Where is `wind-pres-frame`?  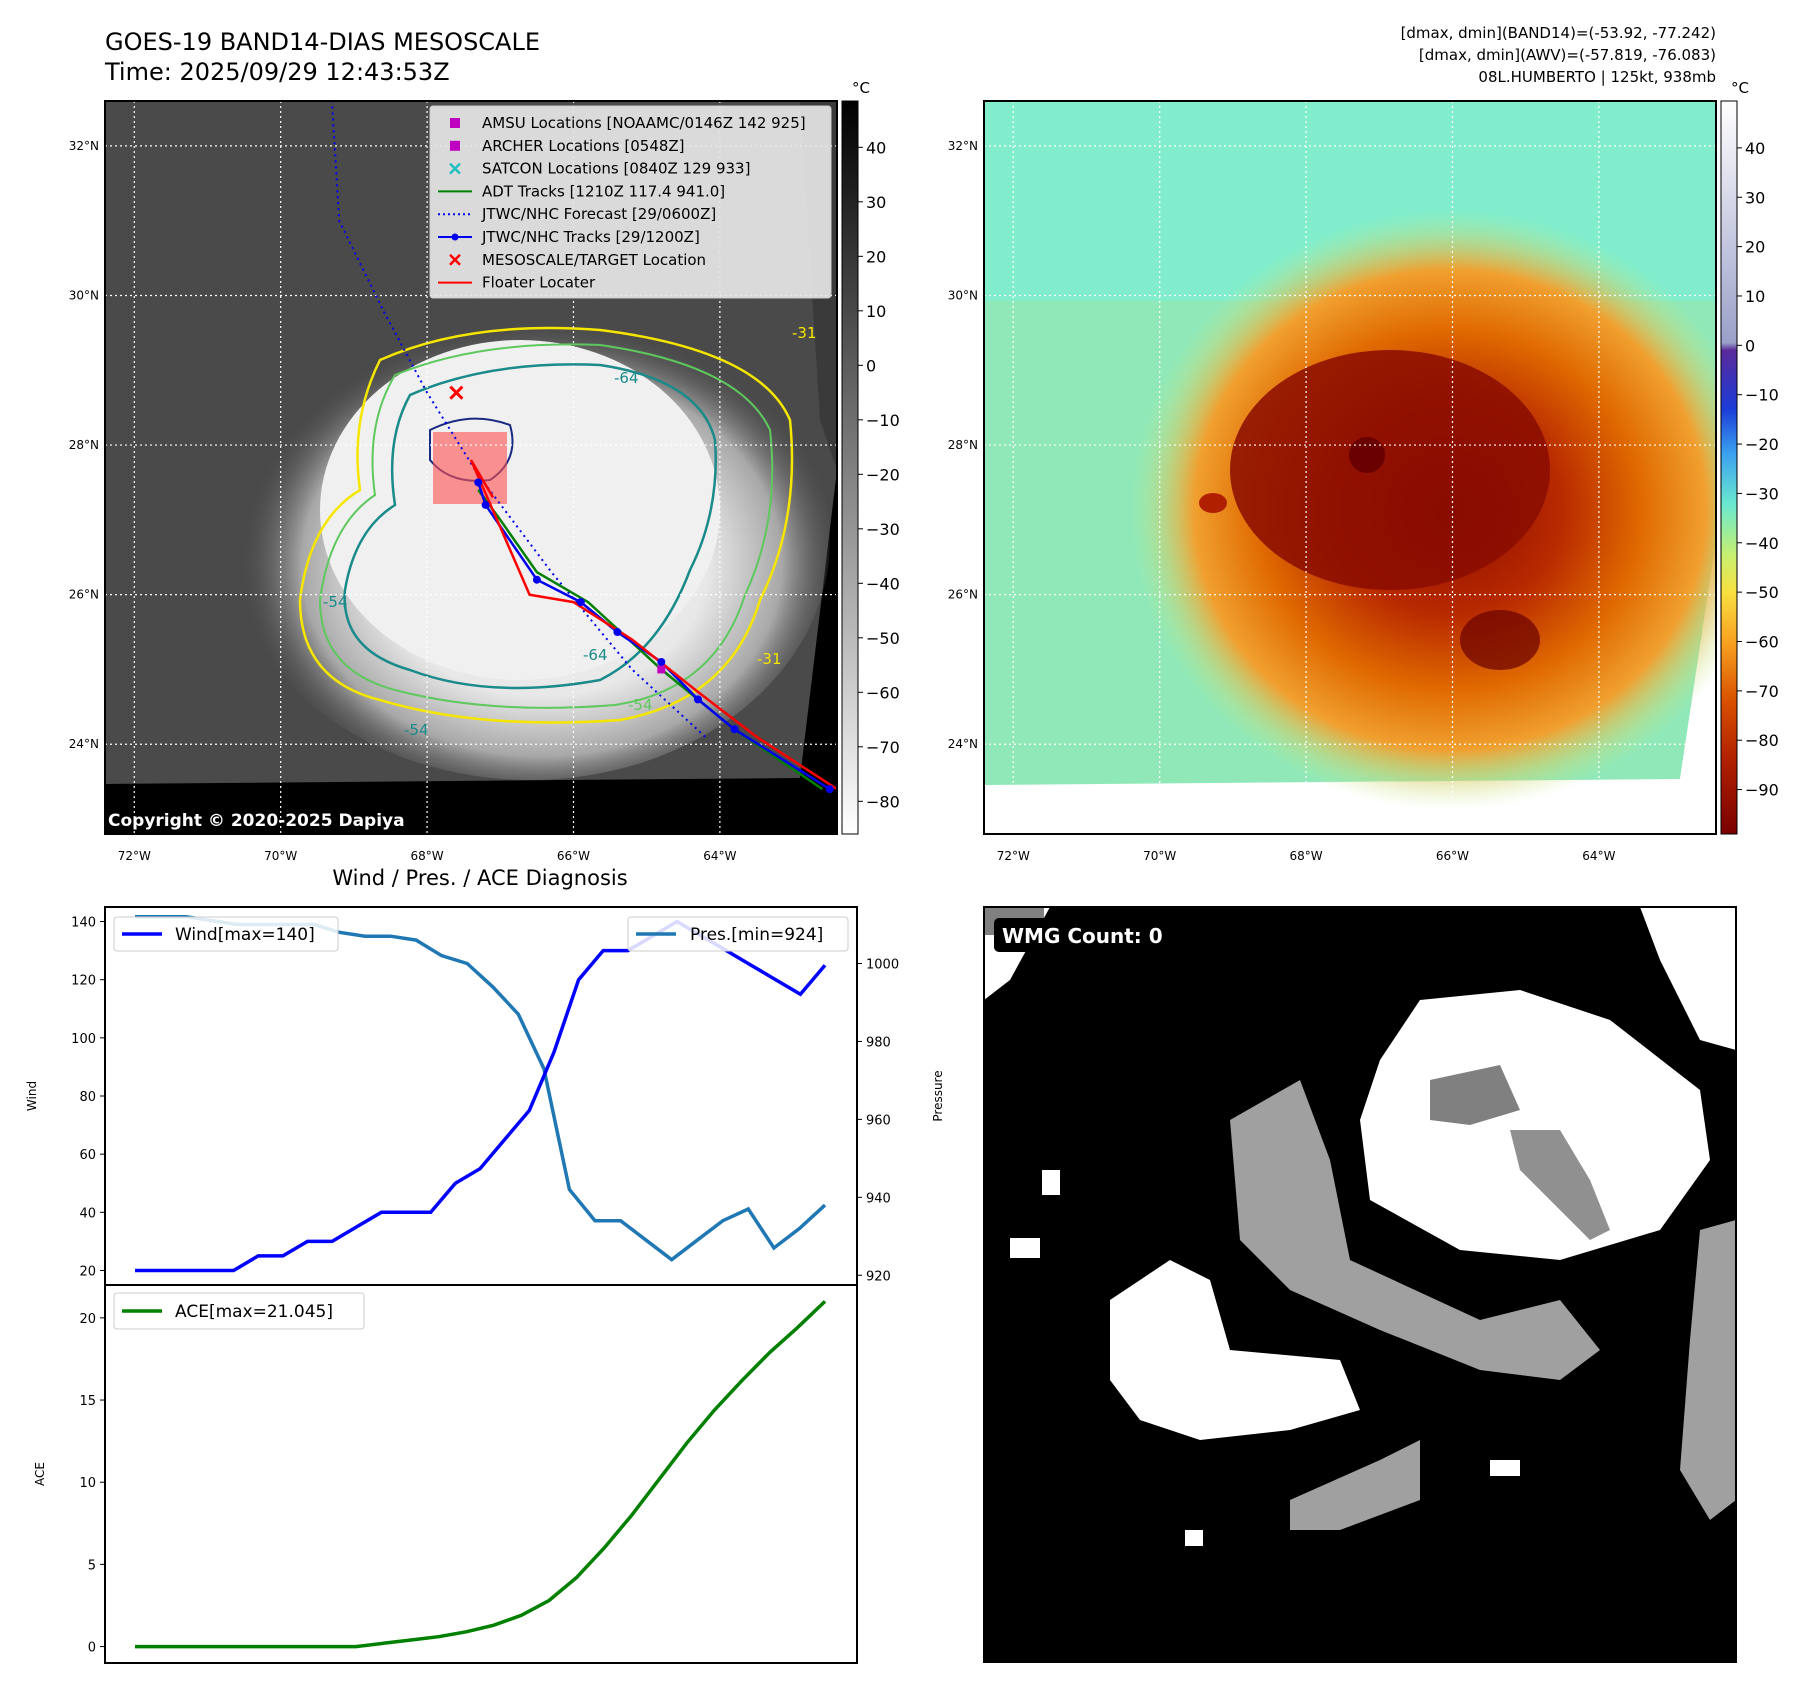 wind-pres-frame is located at coordinates (481, 1096).